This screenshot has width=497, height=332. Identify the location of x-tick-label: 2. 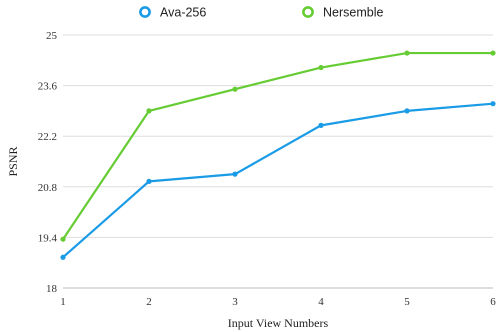
(149, 302).